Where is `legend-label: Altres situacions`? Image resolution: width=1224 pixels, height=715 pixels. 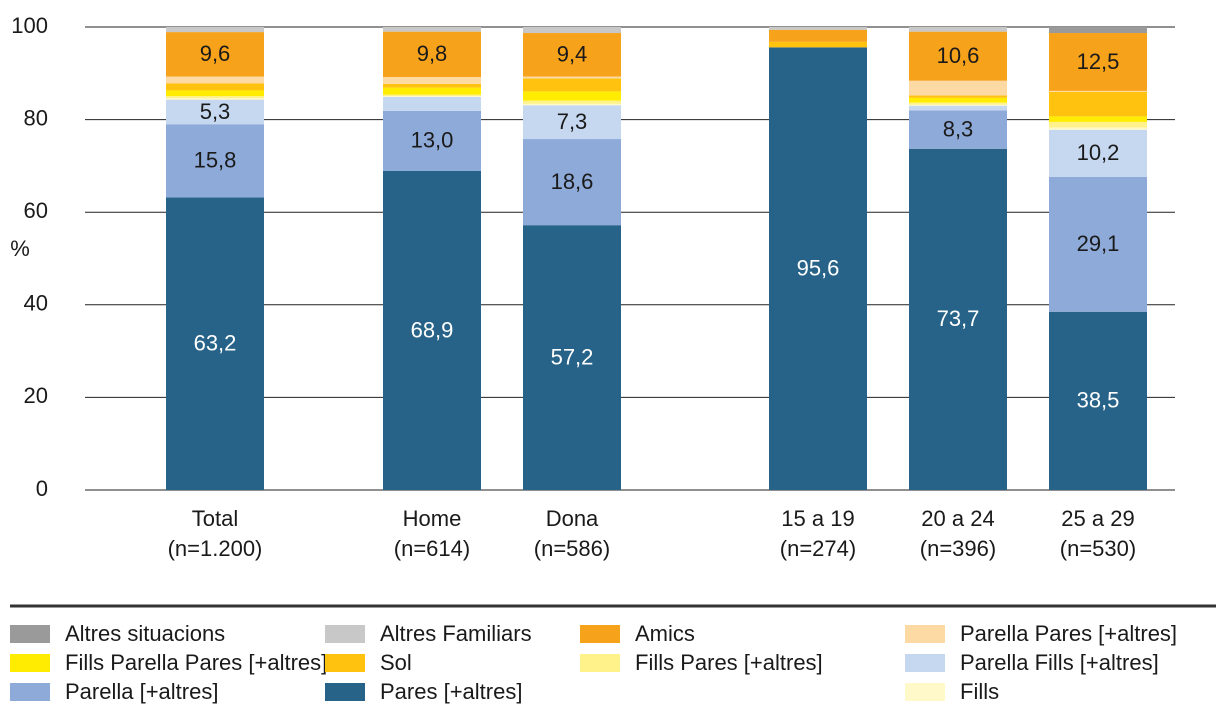
legend-label: Altres situacions is located at coordinates (145, 633).